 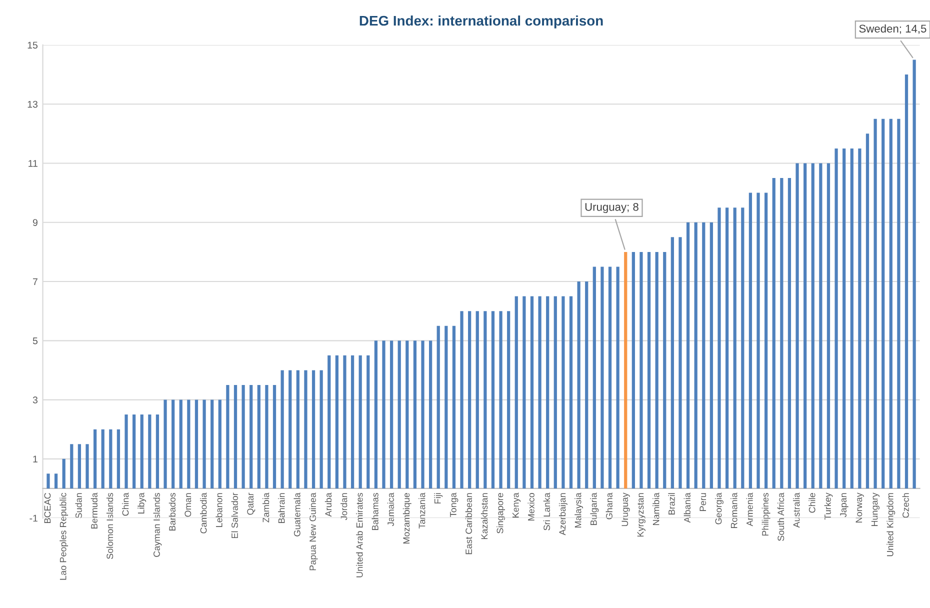 I want to click on x-tick-label: Lao Peoples Republic, so click(x=64, y=536).